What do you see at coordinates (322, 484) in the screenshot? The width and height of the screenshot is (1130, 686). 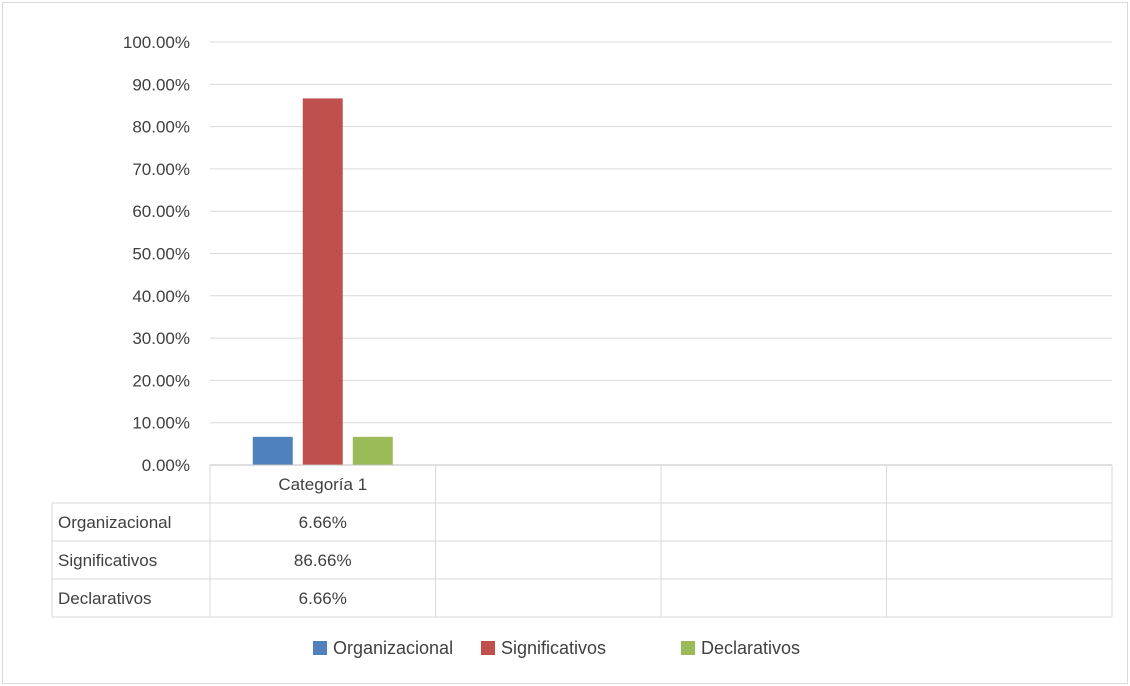 I see `category-label: Categoría 1` at bounding box center [322, 484].